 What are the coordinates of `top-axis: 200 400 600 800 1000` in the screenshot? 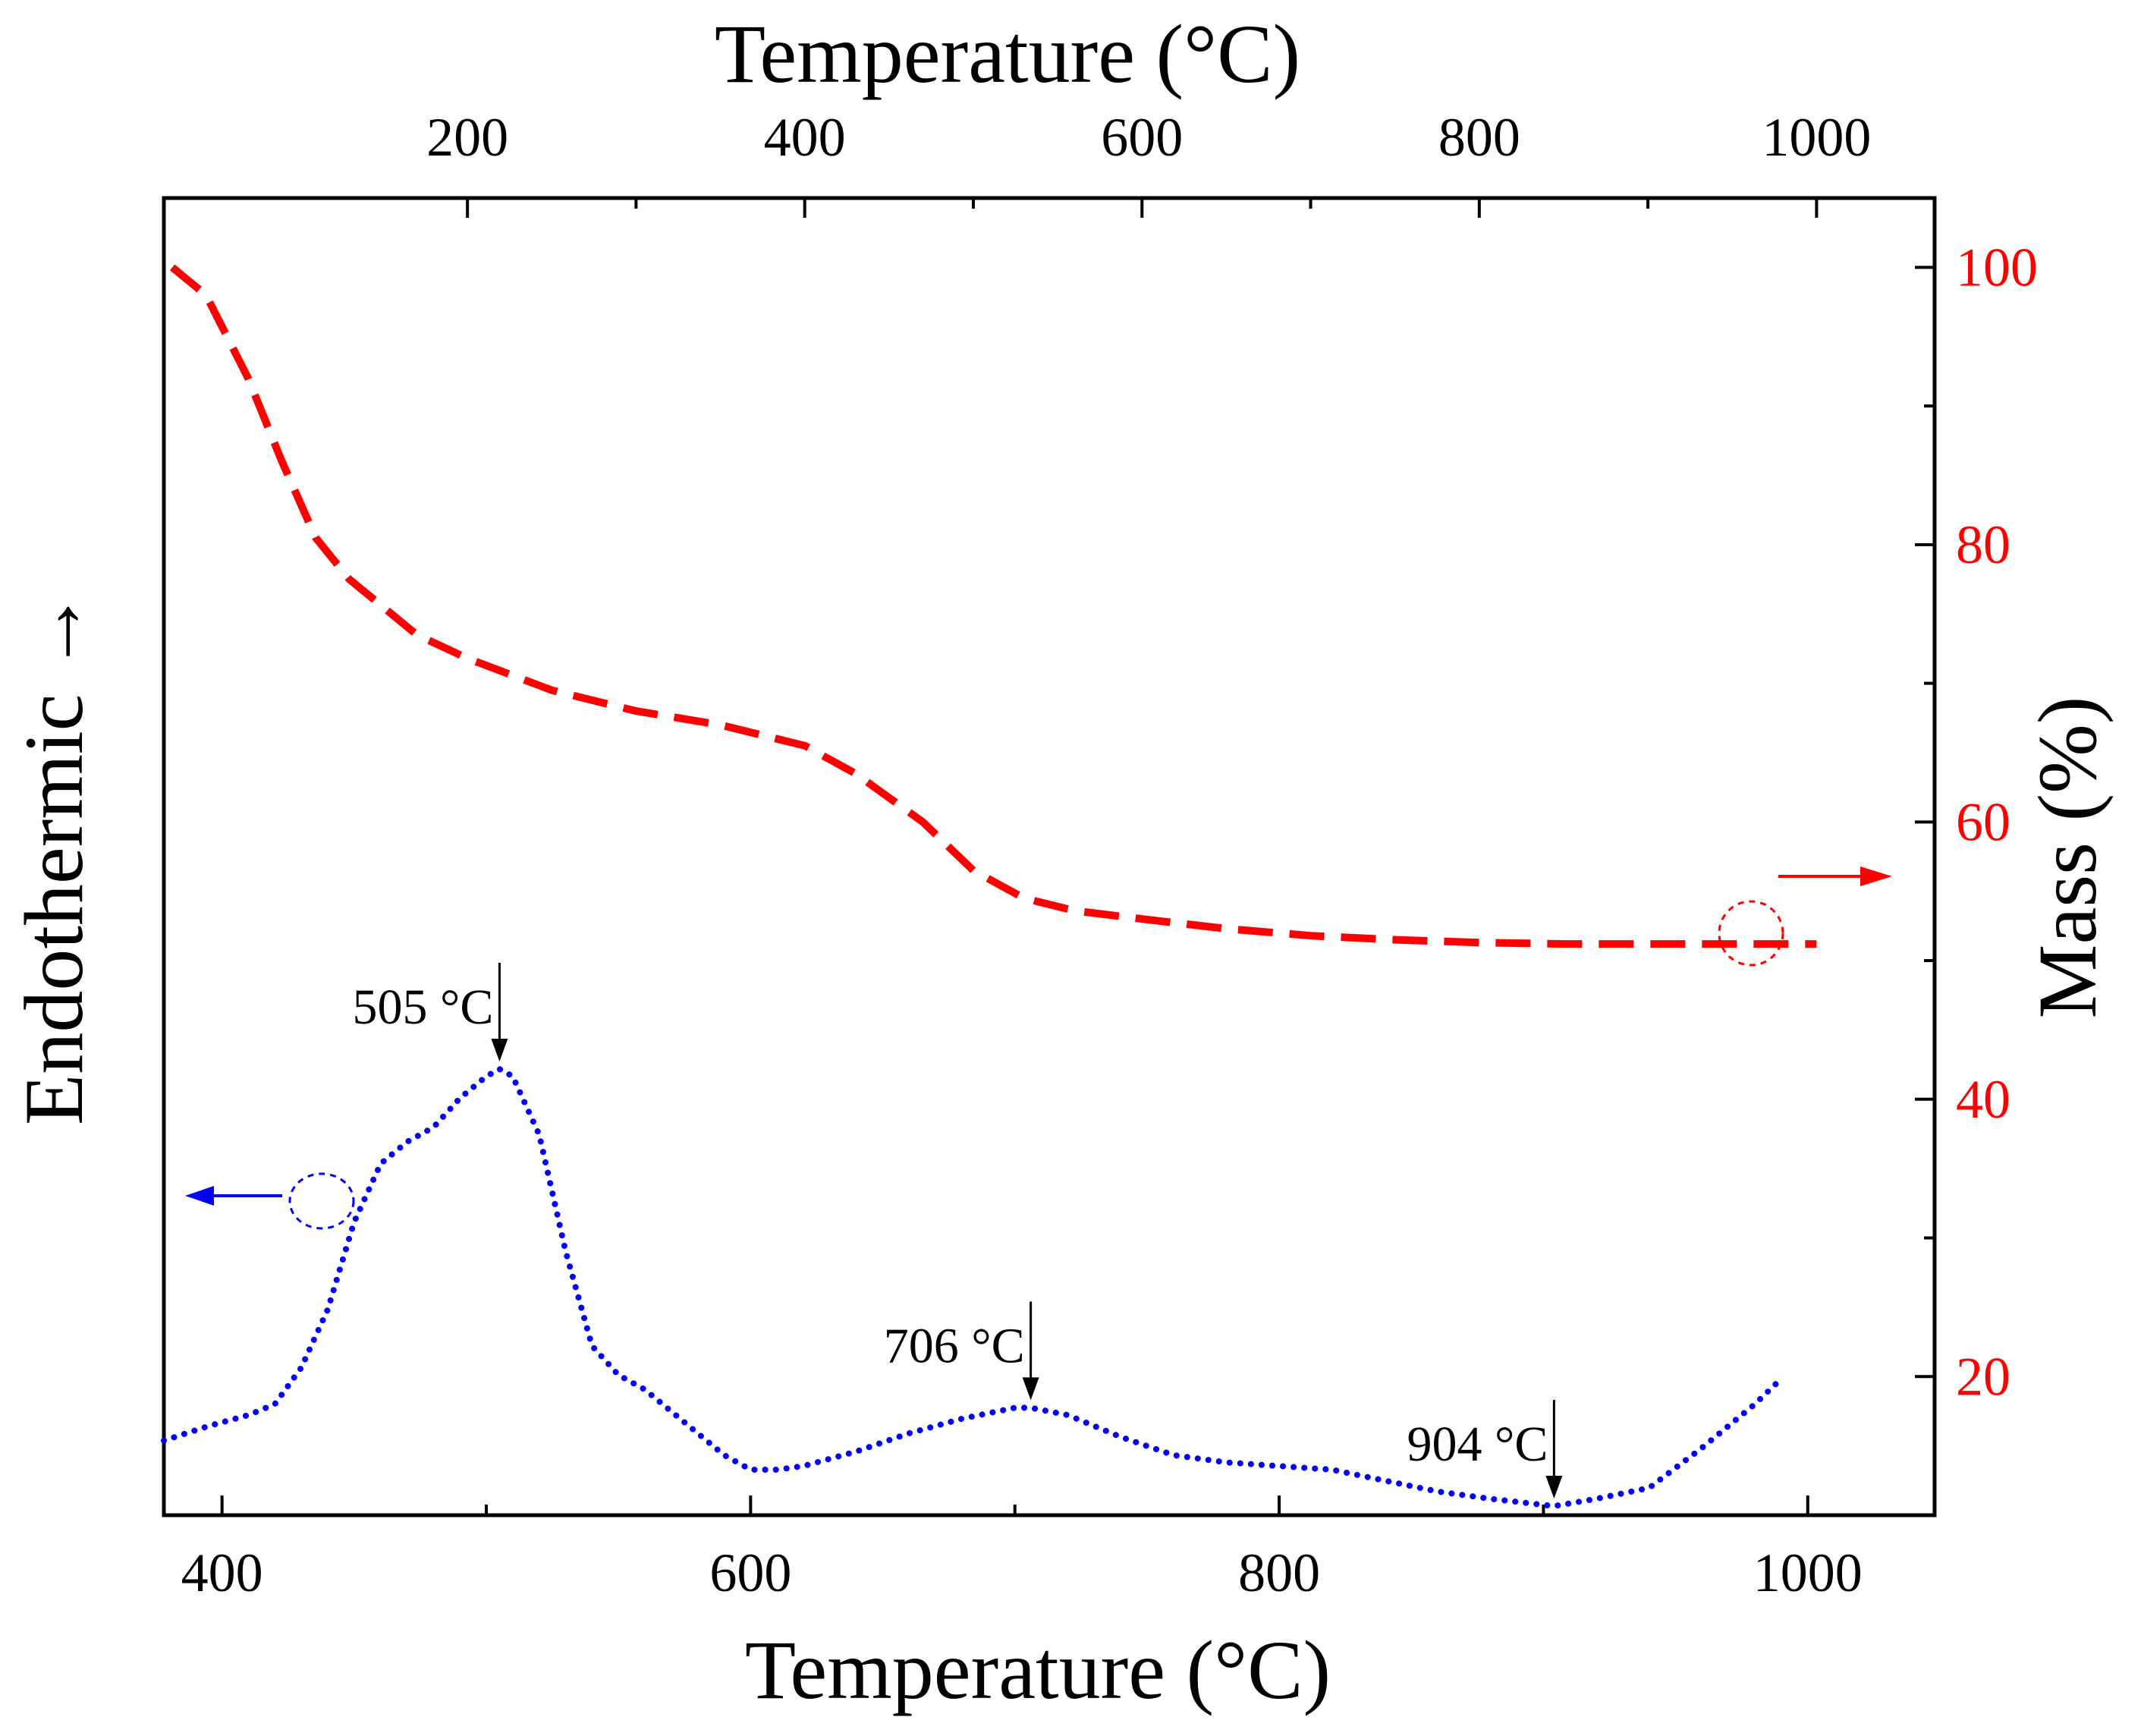 It's located at (1148, 163).